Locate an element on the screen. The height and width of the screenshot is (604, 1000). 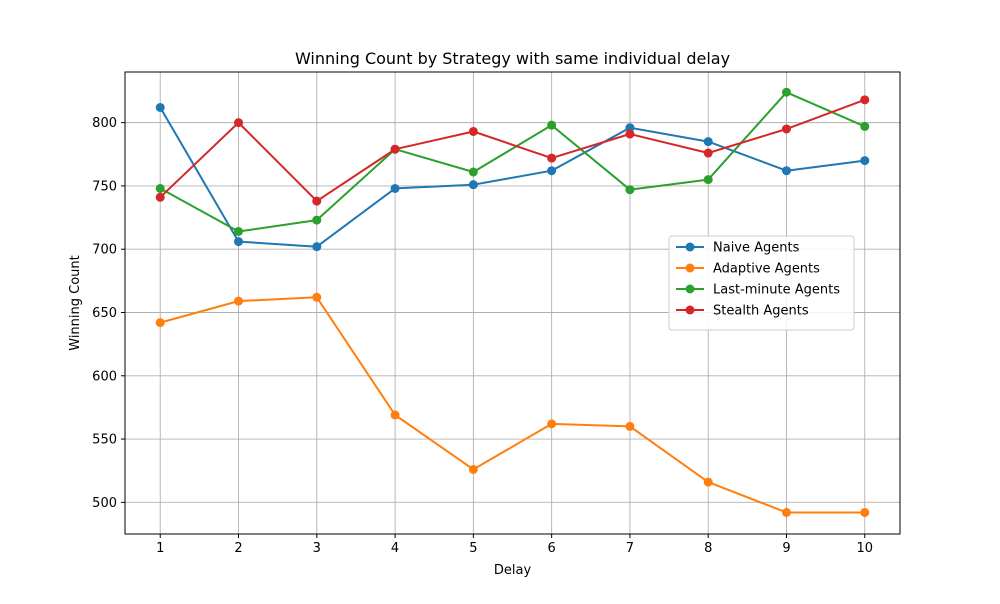
x-tick-label: 1 is located at coordinates (160, 548).